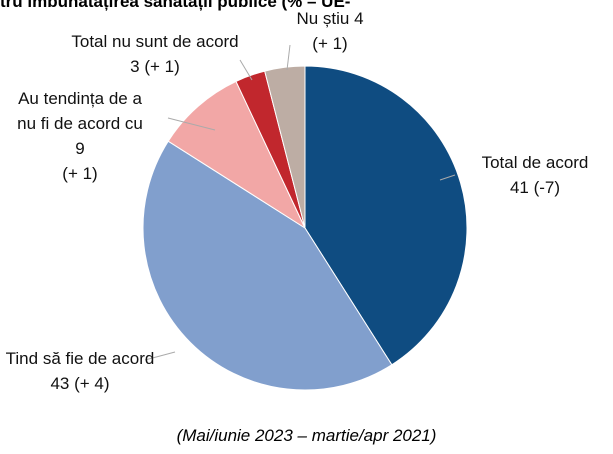 Image resolution: width=613 pixels, height=454 pixels. What do you see at coordinates (80, 371) in the screenshot?
I see `slice-label: Tind să fie de acord 43 (+ 4)` at bounding box center [80, 371].